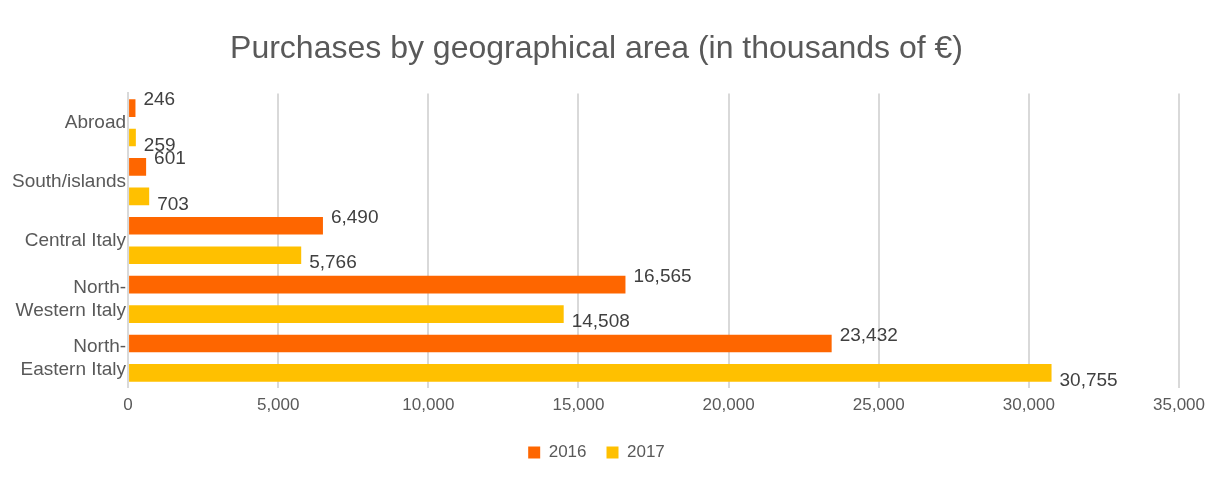 This screenshot has height=481, width=1213. What do you see at coordinates (596, 47) in the screenshot?
I see `chart-title: Purchases by geographical area (in thousands of €)` at bounding box center [596, 47].